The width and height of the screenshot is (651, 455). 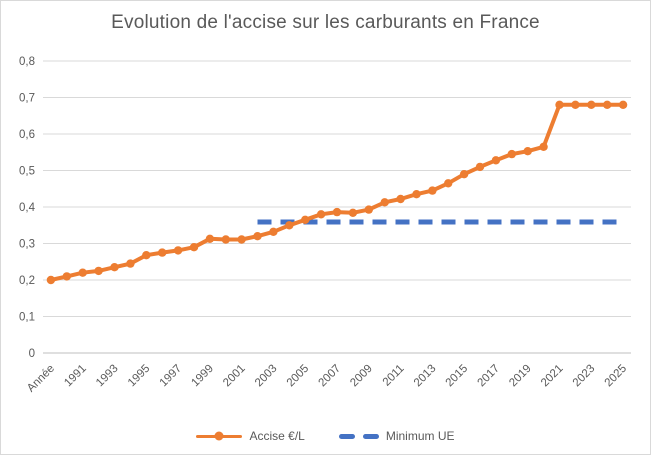 I want to click on x-tick-label: 2013, so click(x=425, y=376).